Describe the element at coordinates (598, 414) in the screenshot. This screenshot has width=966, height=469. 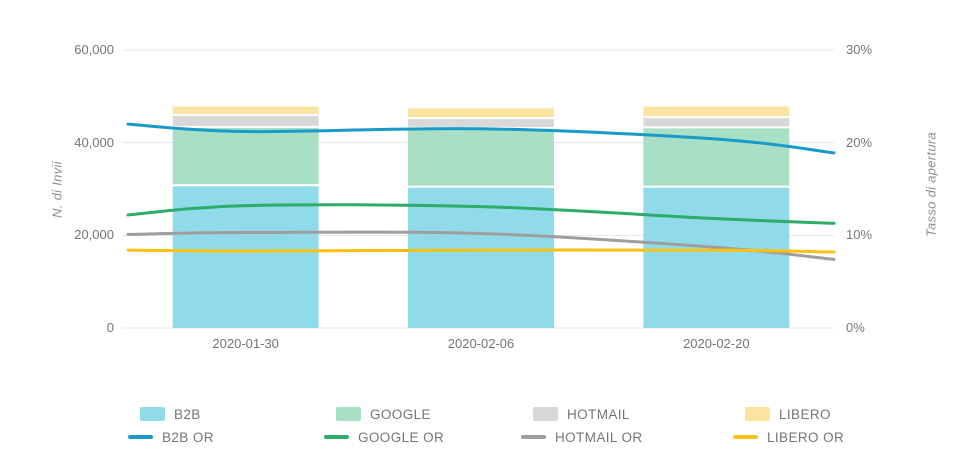
I see `legend-label-hotmail: HOTMAIL` at that location.